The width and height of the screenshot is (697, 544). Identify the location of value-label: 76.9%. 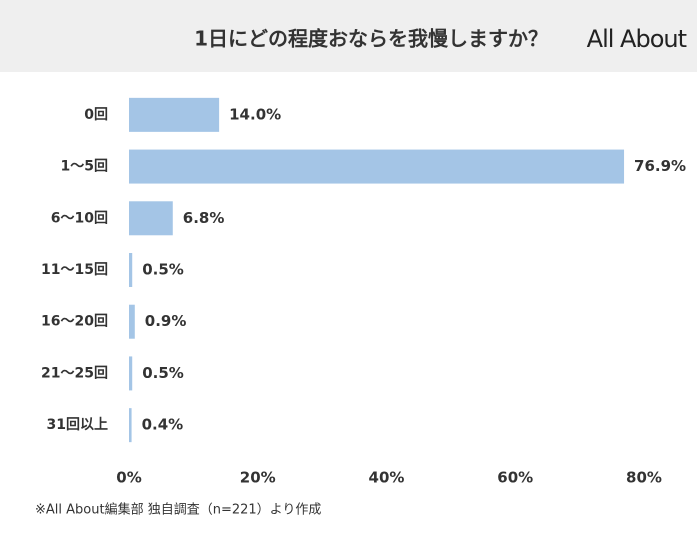
(660, 166).